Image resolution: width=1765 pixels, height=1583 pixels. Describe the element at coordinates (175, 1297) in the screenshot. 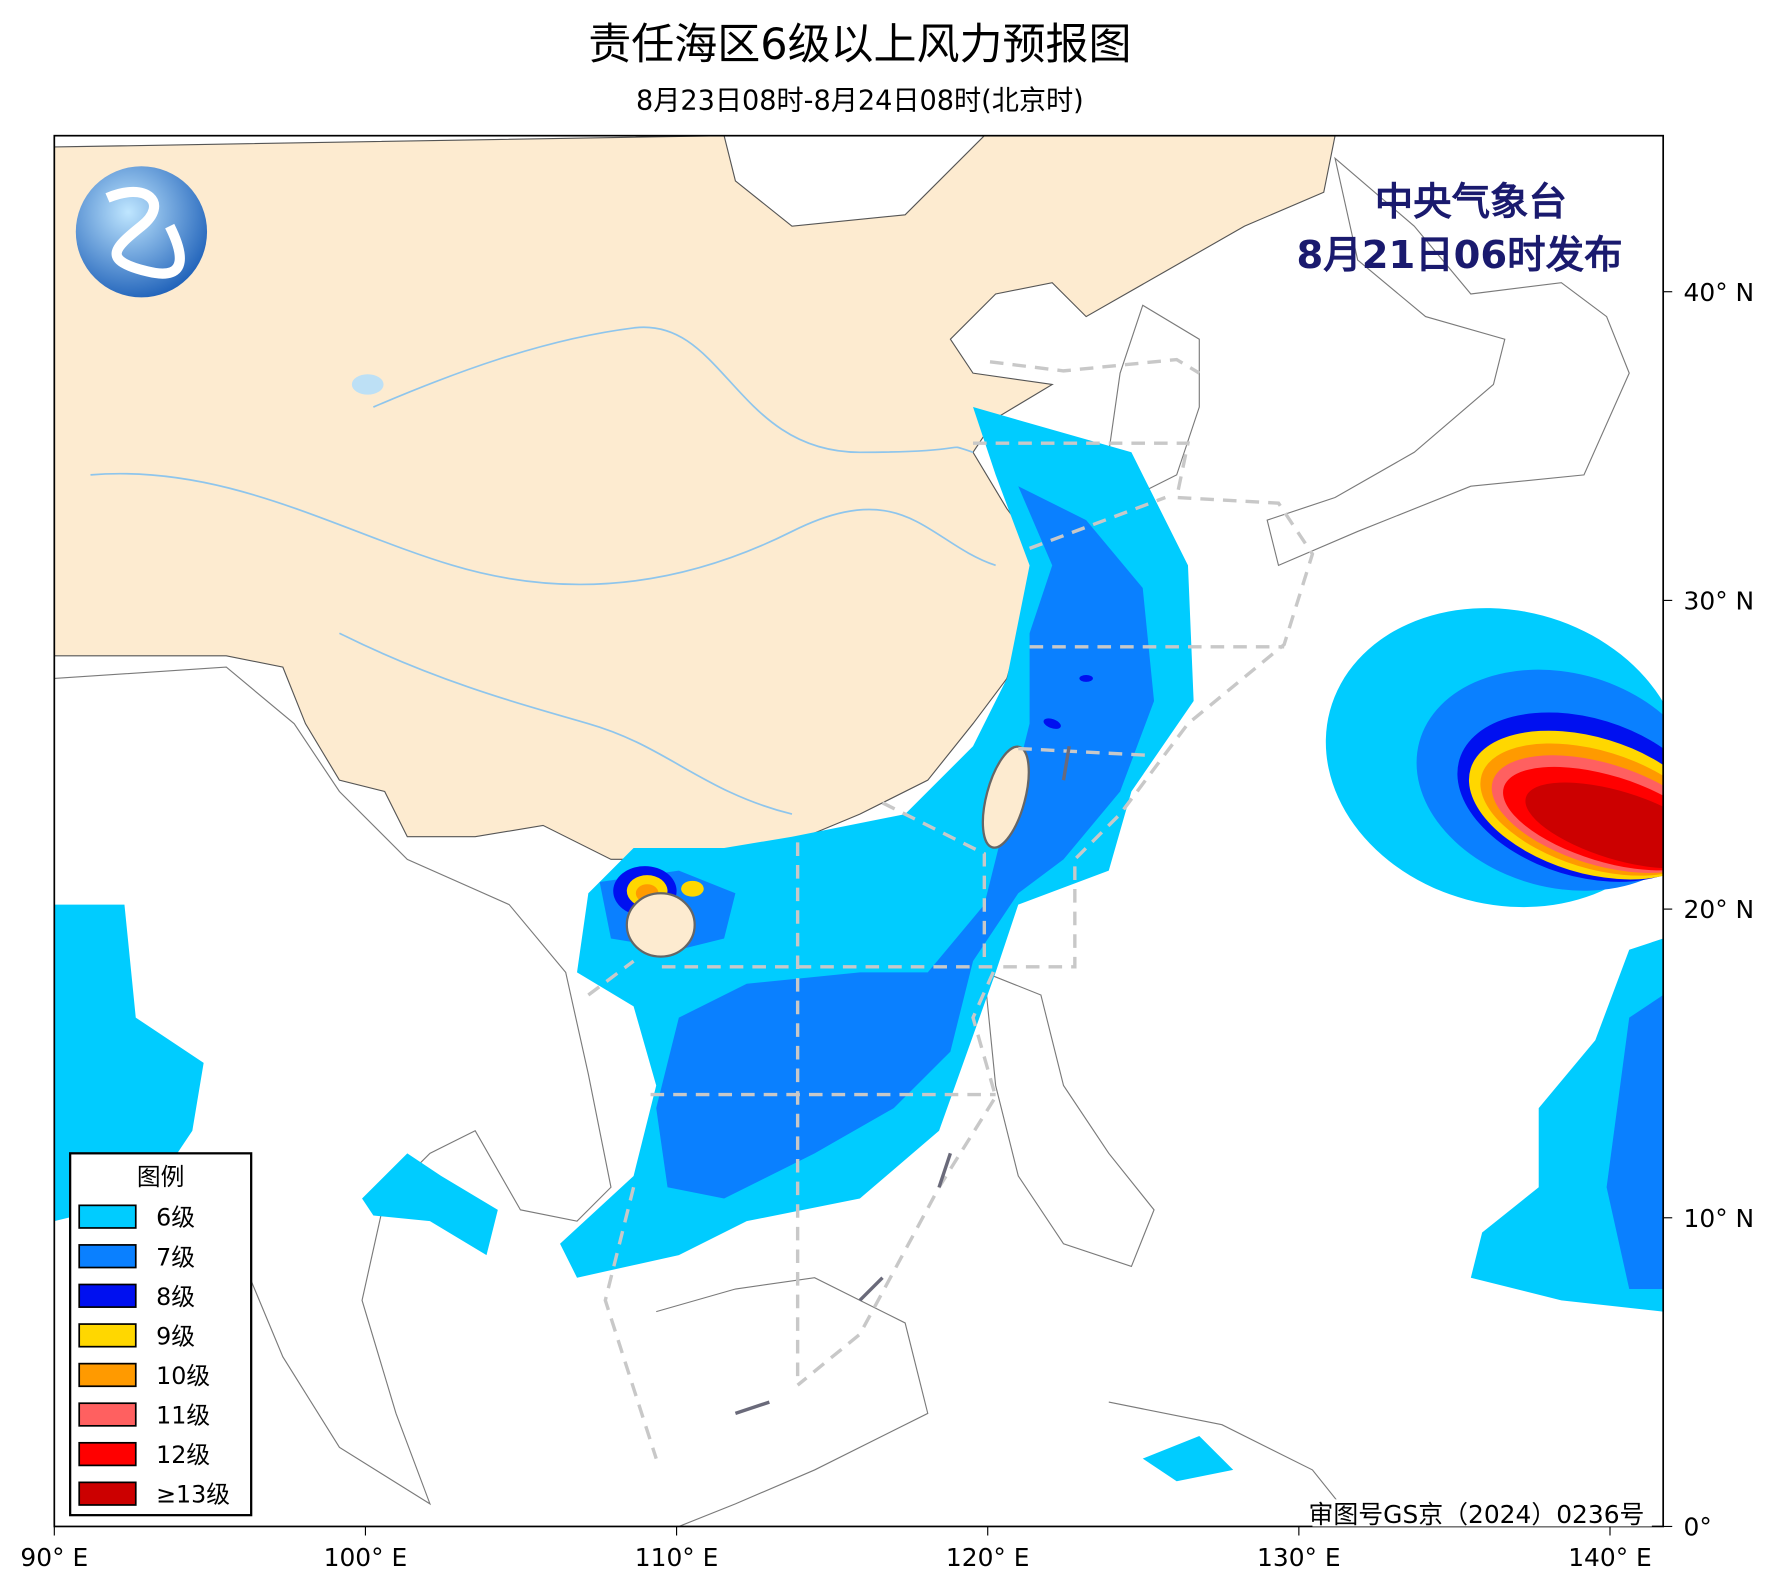

I see `legend-label: 8级` at that location.